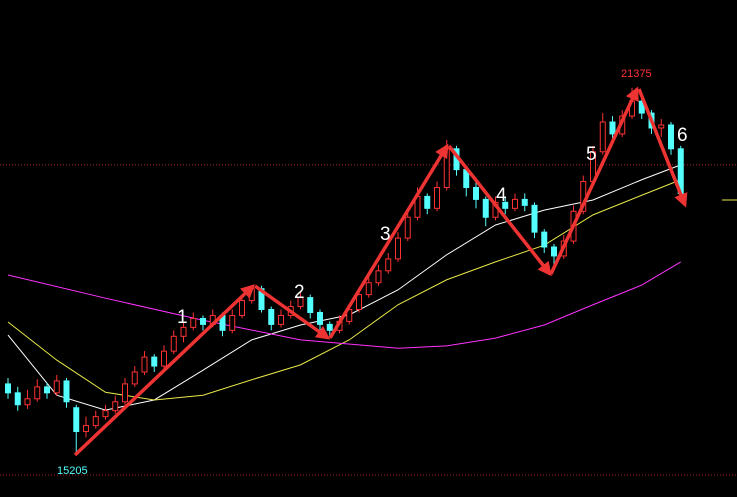 This screenshot has width=737, height=497. I want to click on wave-label: 1, so click(182, 317).